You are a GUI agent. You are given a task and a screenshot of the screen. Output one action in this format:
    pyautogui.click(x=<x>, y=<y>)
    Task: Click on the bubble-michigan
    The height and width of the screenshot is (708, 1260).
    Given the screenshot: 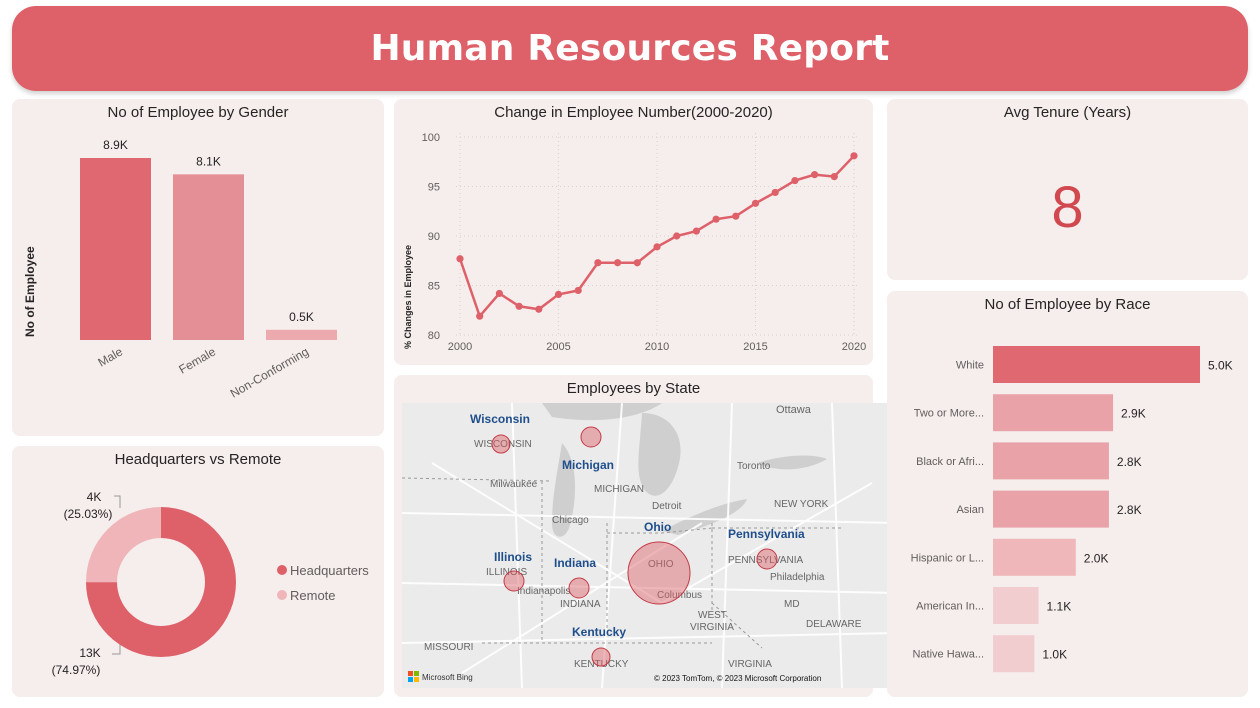 What is the action you would take?
    pyautogui.click(x=591, y=437)
    